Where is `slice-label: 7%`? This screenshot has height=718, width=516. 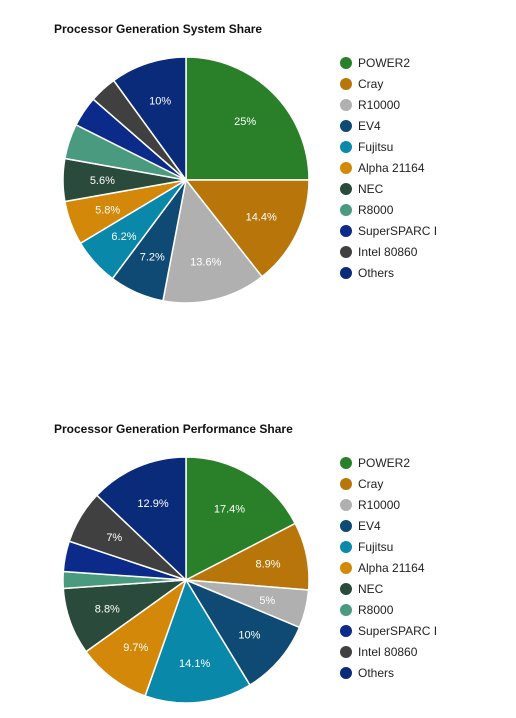 slice-label: 7% is located at coordinates (114, 538).